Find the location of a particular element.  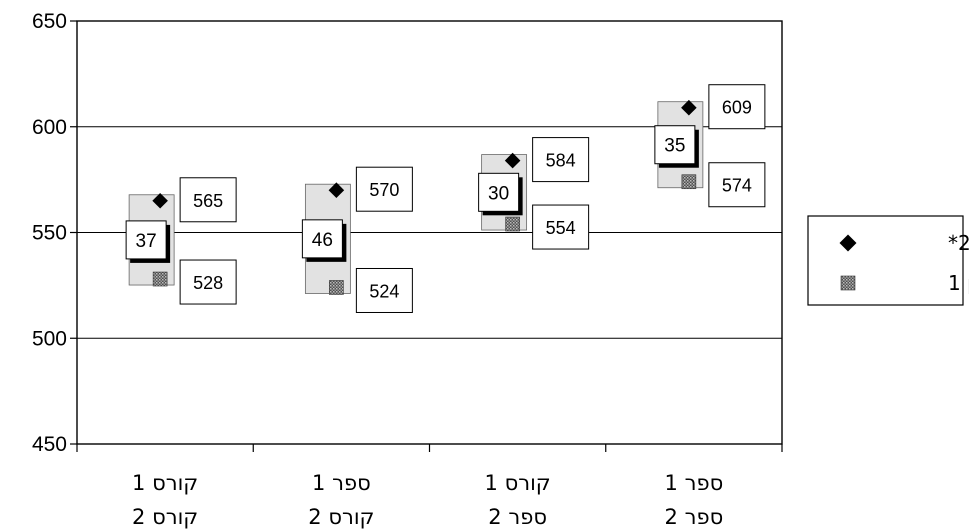

data-label: 554 is located at coordinates (561, 228).